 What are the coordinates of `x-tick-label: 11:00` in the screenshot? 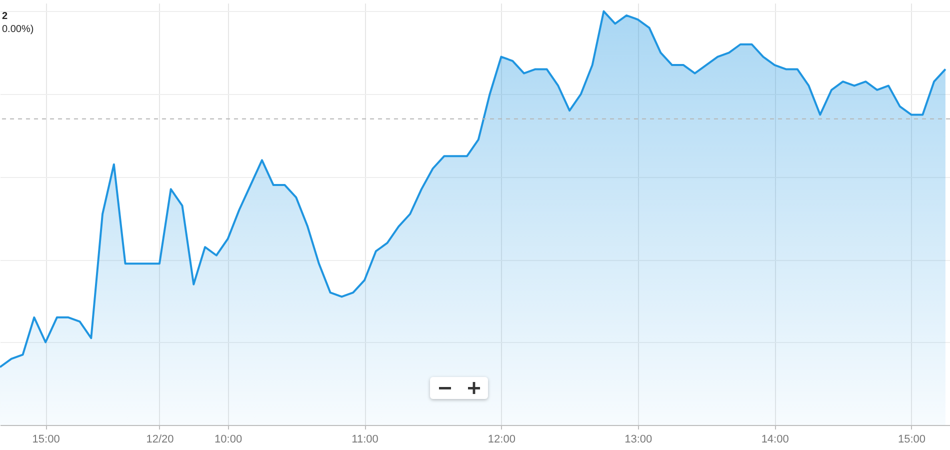 It's located at (365, 440).